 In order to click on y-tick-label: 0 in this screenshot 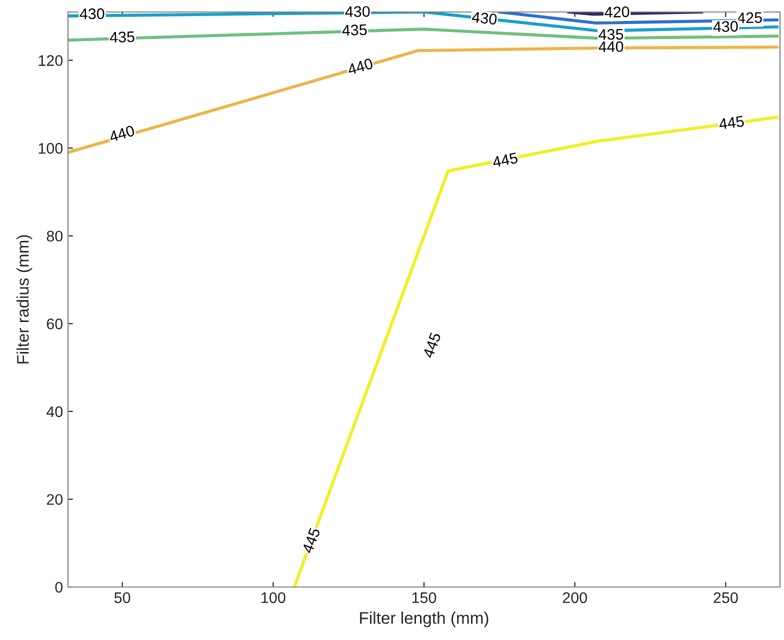, I will do `click(59, 587)`.